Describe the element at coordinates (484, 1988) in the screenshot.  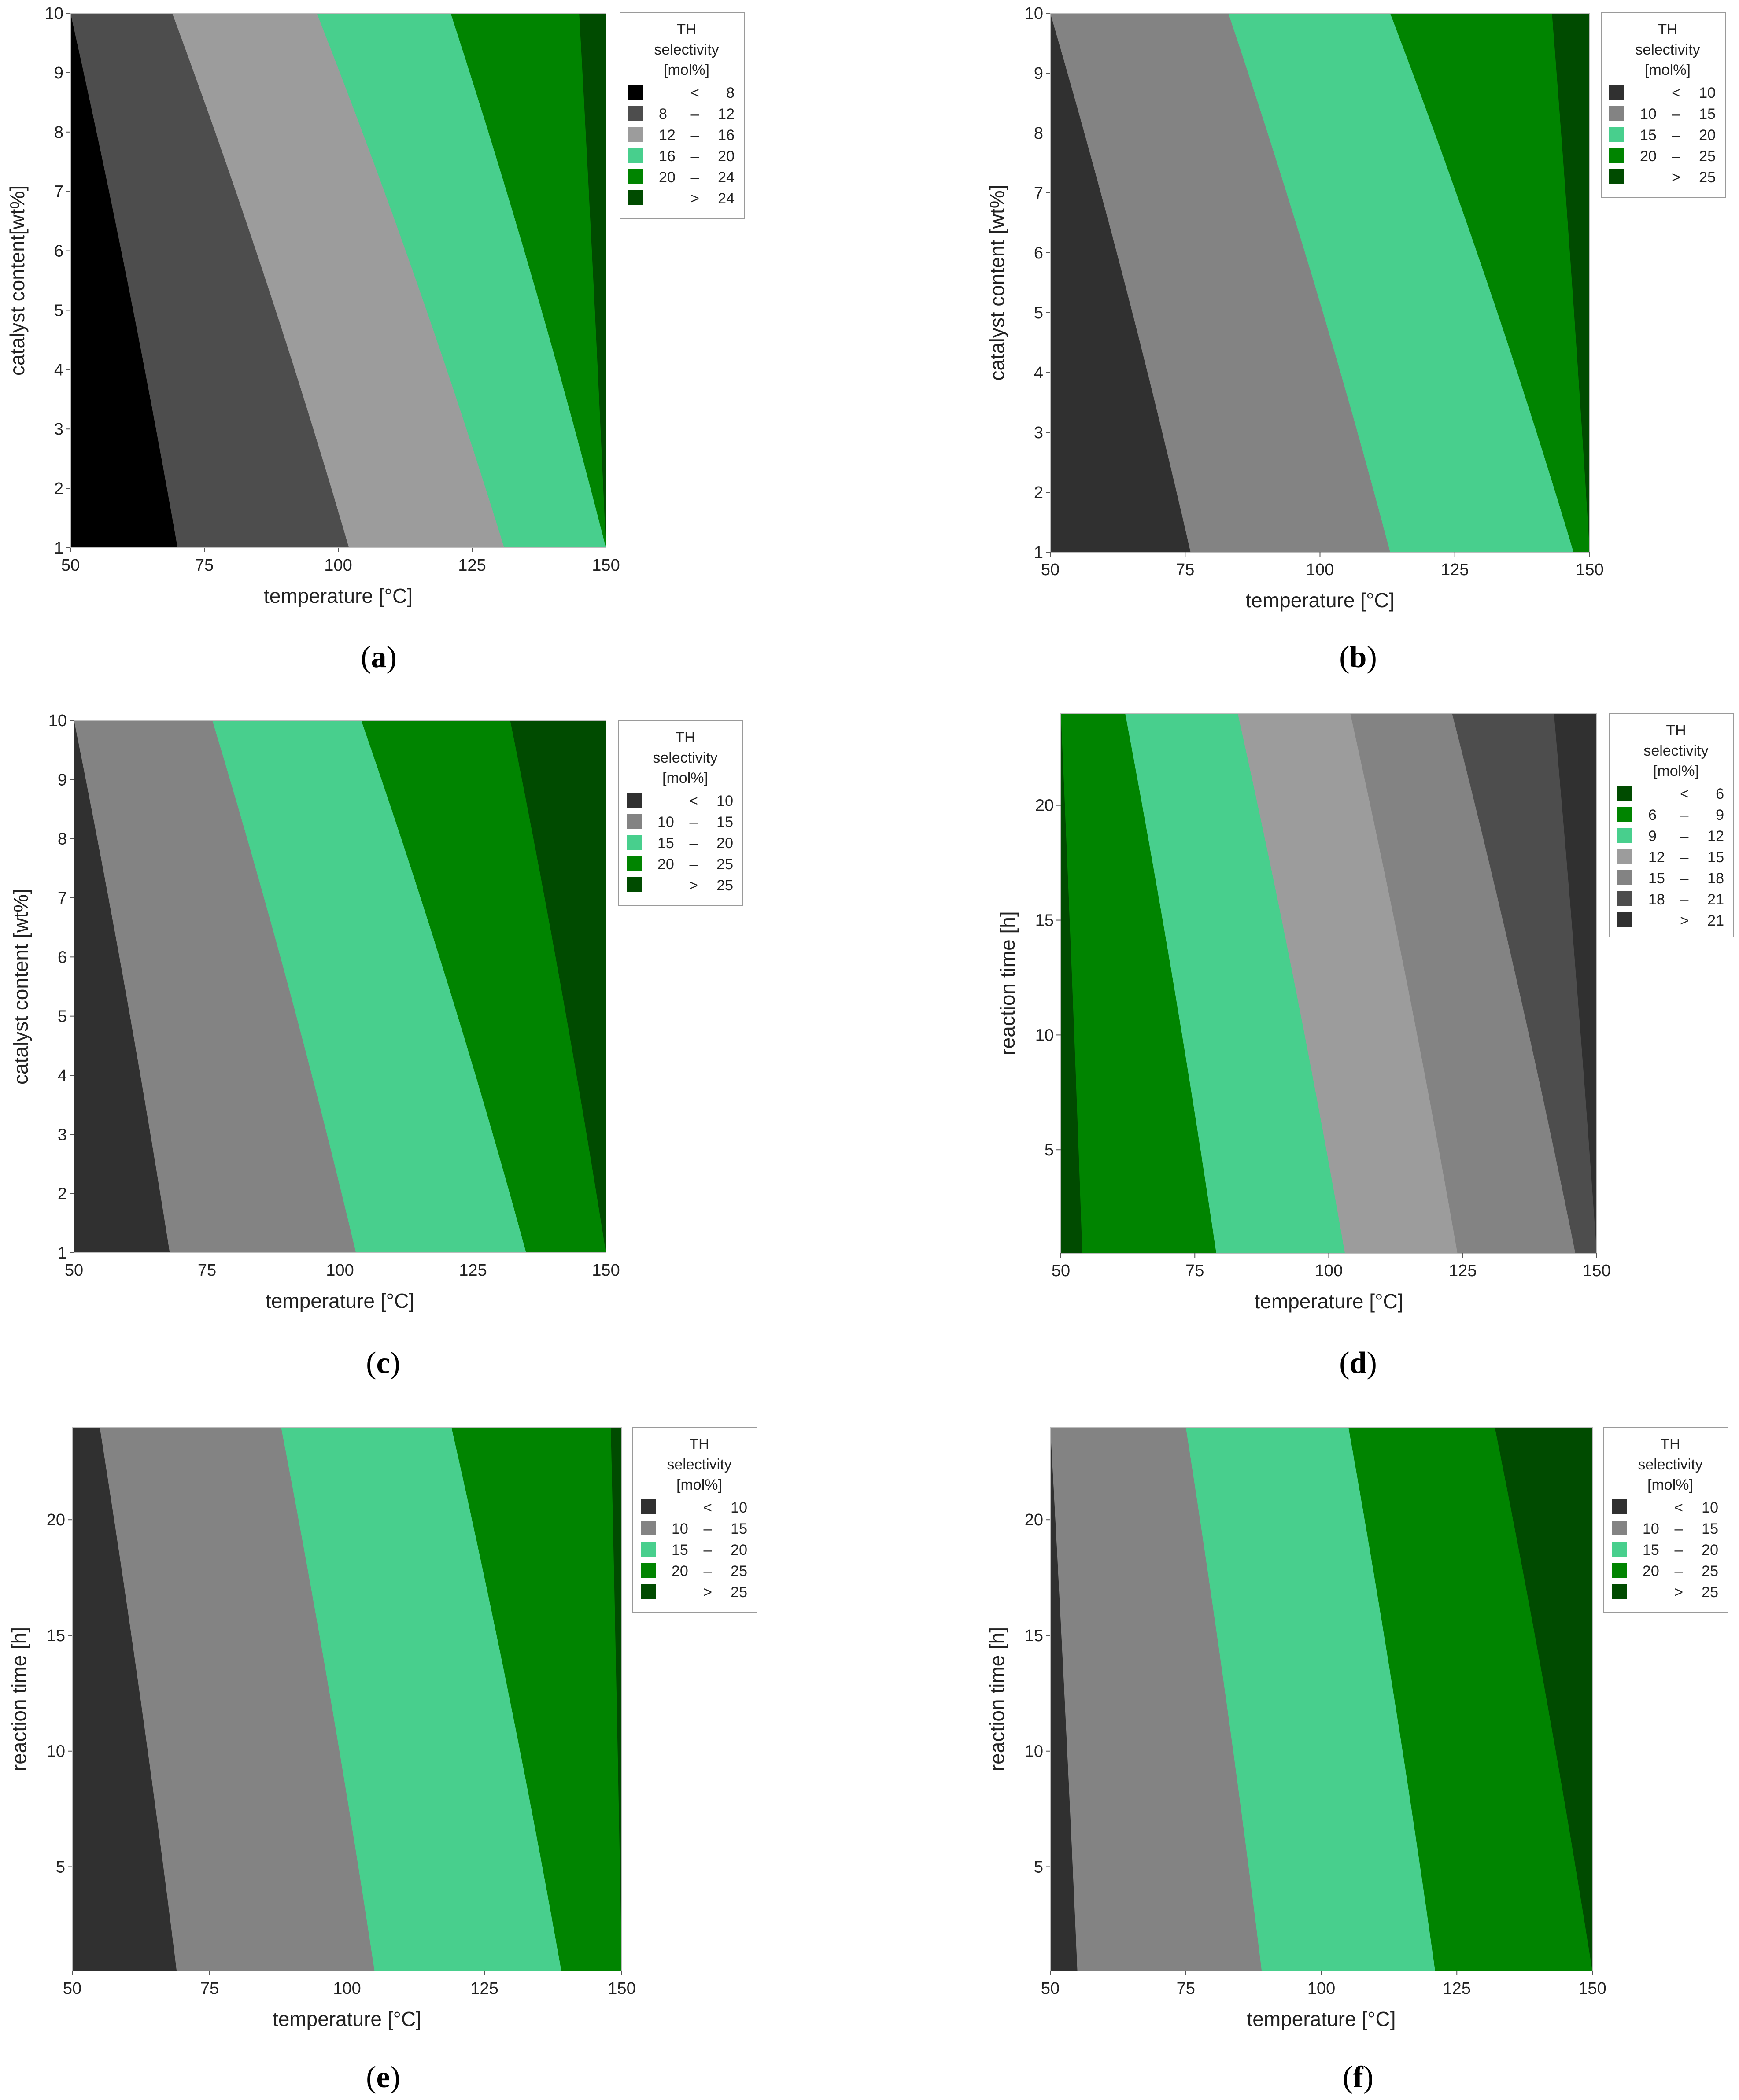
I see `x-tick-label: 125` at that location.